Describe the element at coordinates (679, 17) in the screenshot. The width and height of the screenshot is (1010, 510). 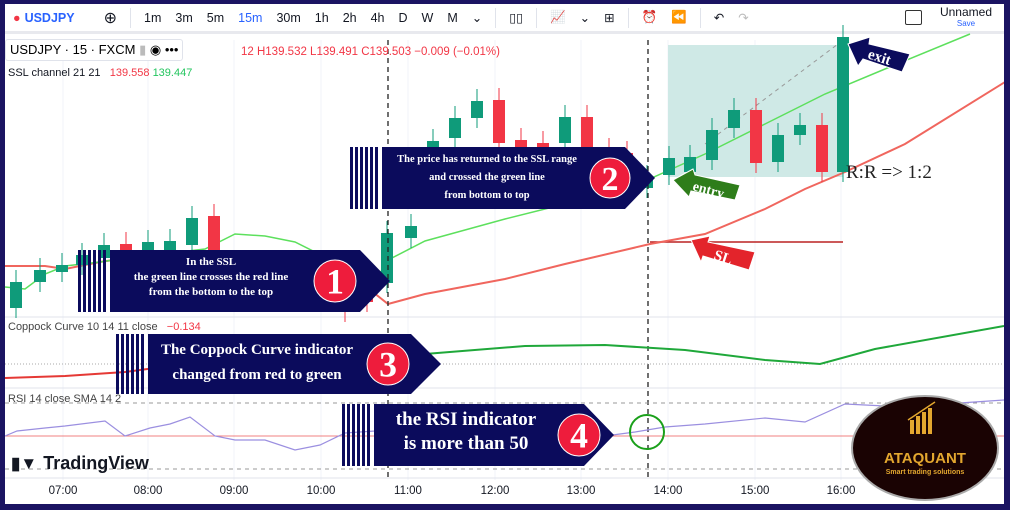
I see `replay-icon: ⏪` at that location.